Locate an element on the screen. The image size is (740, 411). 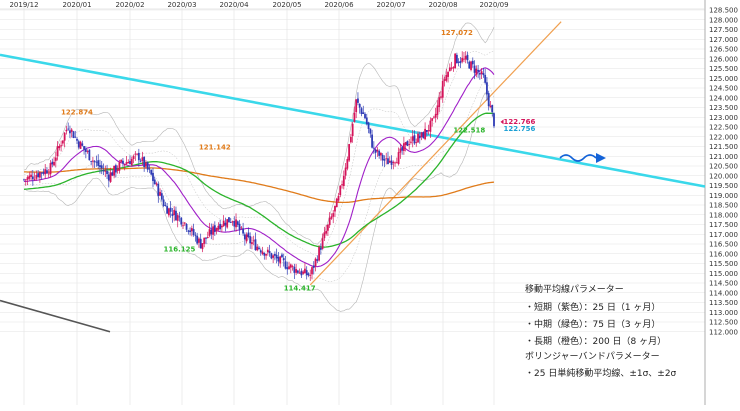
y-tick-label: 119.500 is located at coordinates (723, 186).